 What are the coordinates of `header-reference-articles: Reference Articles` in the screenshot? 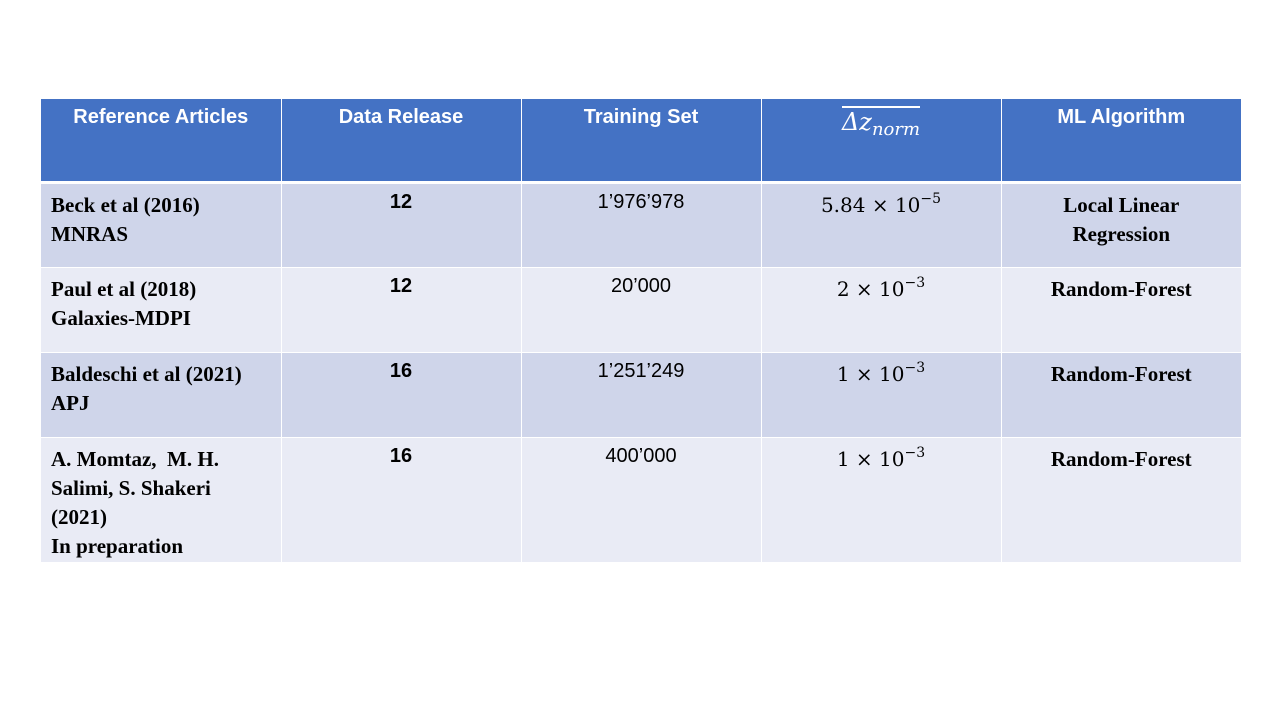 It's located at (161, 141).